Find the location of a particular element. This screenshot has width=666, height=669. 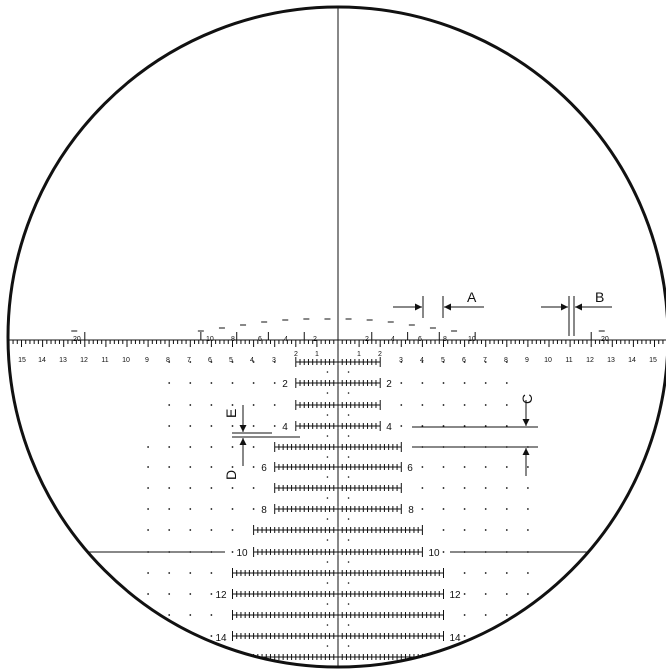

callout-b: B is located at coordinates (576, 312).